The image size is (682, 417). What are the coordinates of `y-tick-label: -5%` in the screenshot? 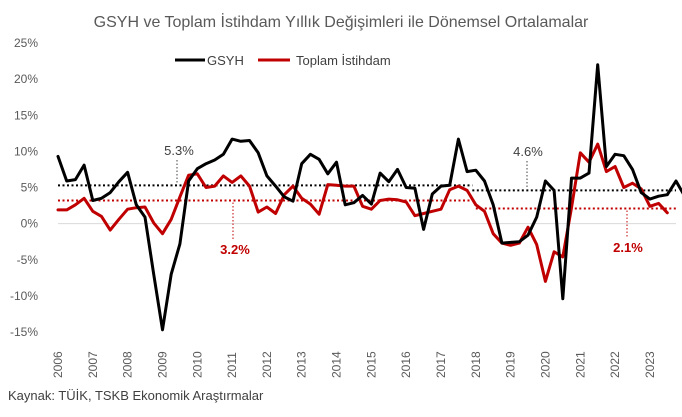 It's located at (28, 260).